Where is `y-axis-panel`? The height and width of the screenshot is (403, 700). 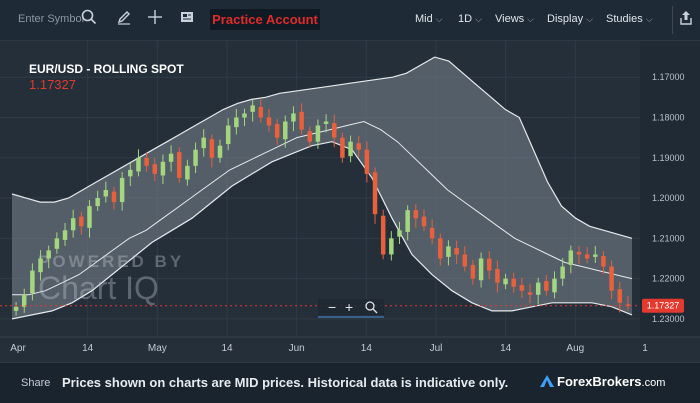 y-axis-panel is located at coordinates (670, 189).